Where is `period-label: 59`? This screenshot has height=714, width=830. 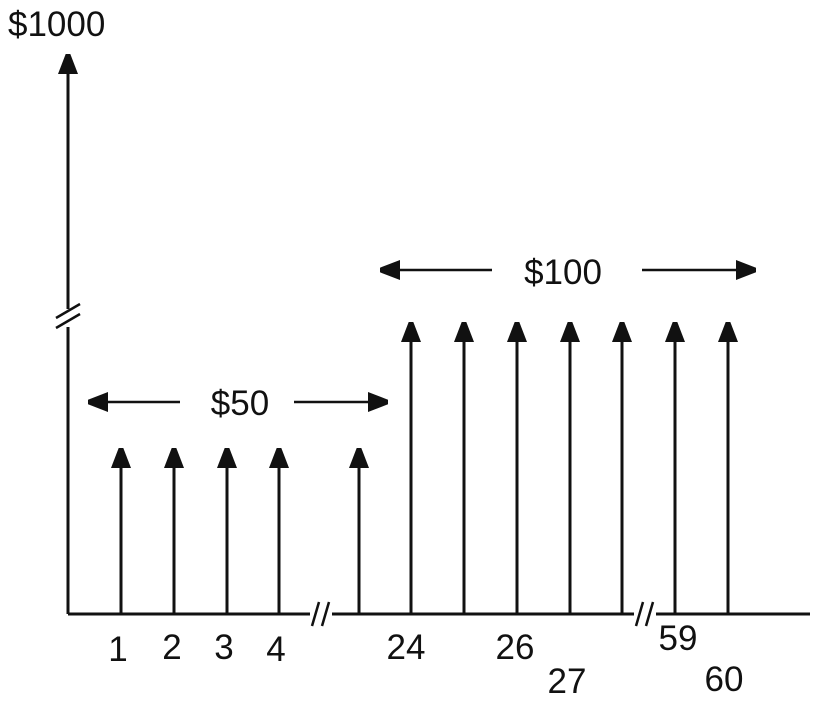
period-label: 59 is located at coordinates (678, 638).